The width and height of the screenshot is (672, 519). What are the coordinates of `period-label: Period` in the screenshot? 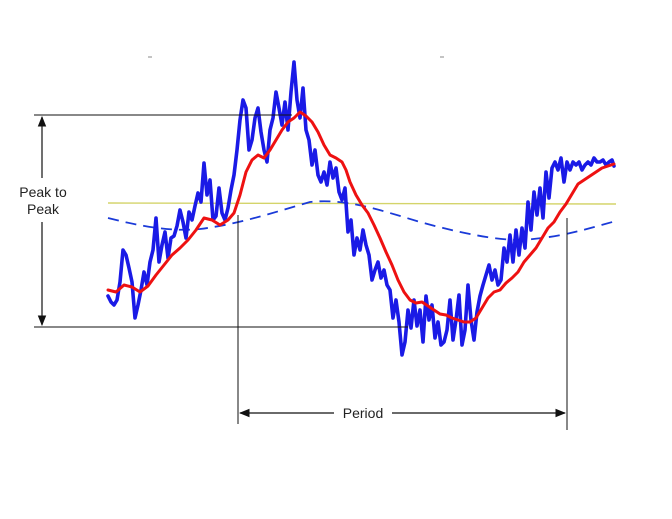 It's located at (363, 413).